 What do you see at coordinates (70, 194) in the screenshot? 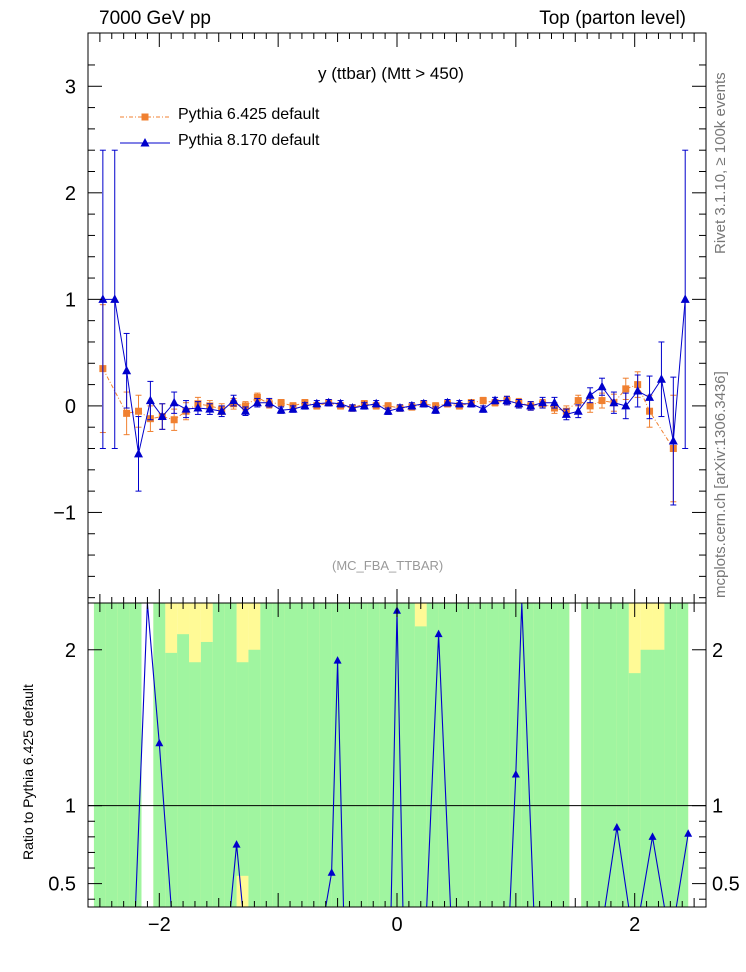
I see `y-tick-label: 2` at bounding box center [70, 194].